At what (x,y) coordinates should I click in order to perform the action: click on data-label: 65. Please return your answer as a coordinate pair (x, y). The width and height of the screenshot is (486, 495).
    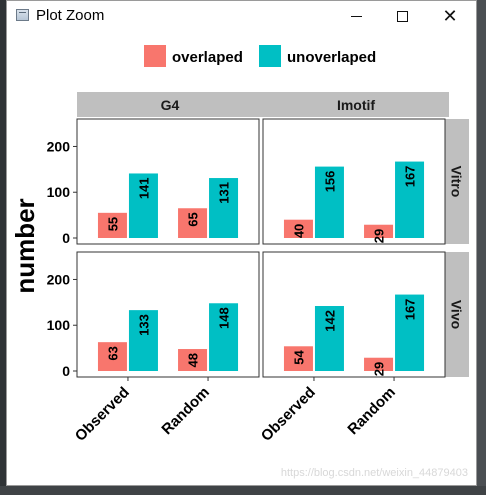
    Looking at the image, I should click on (193, 219).